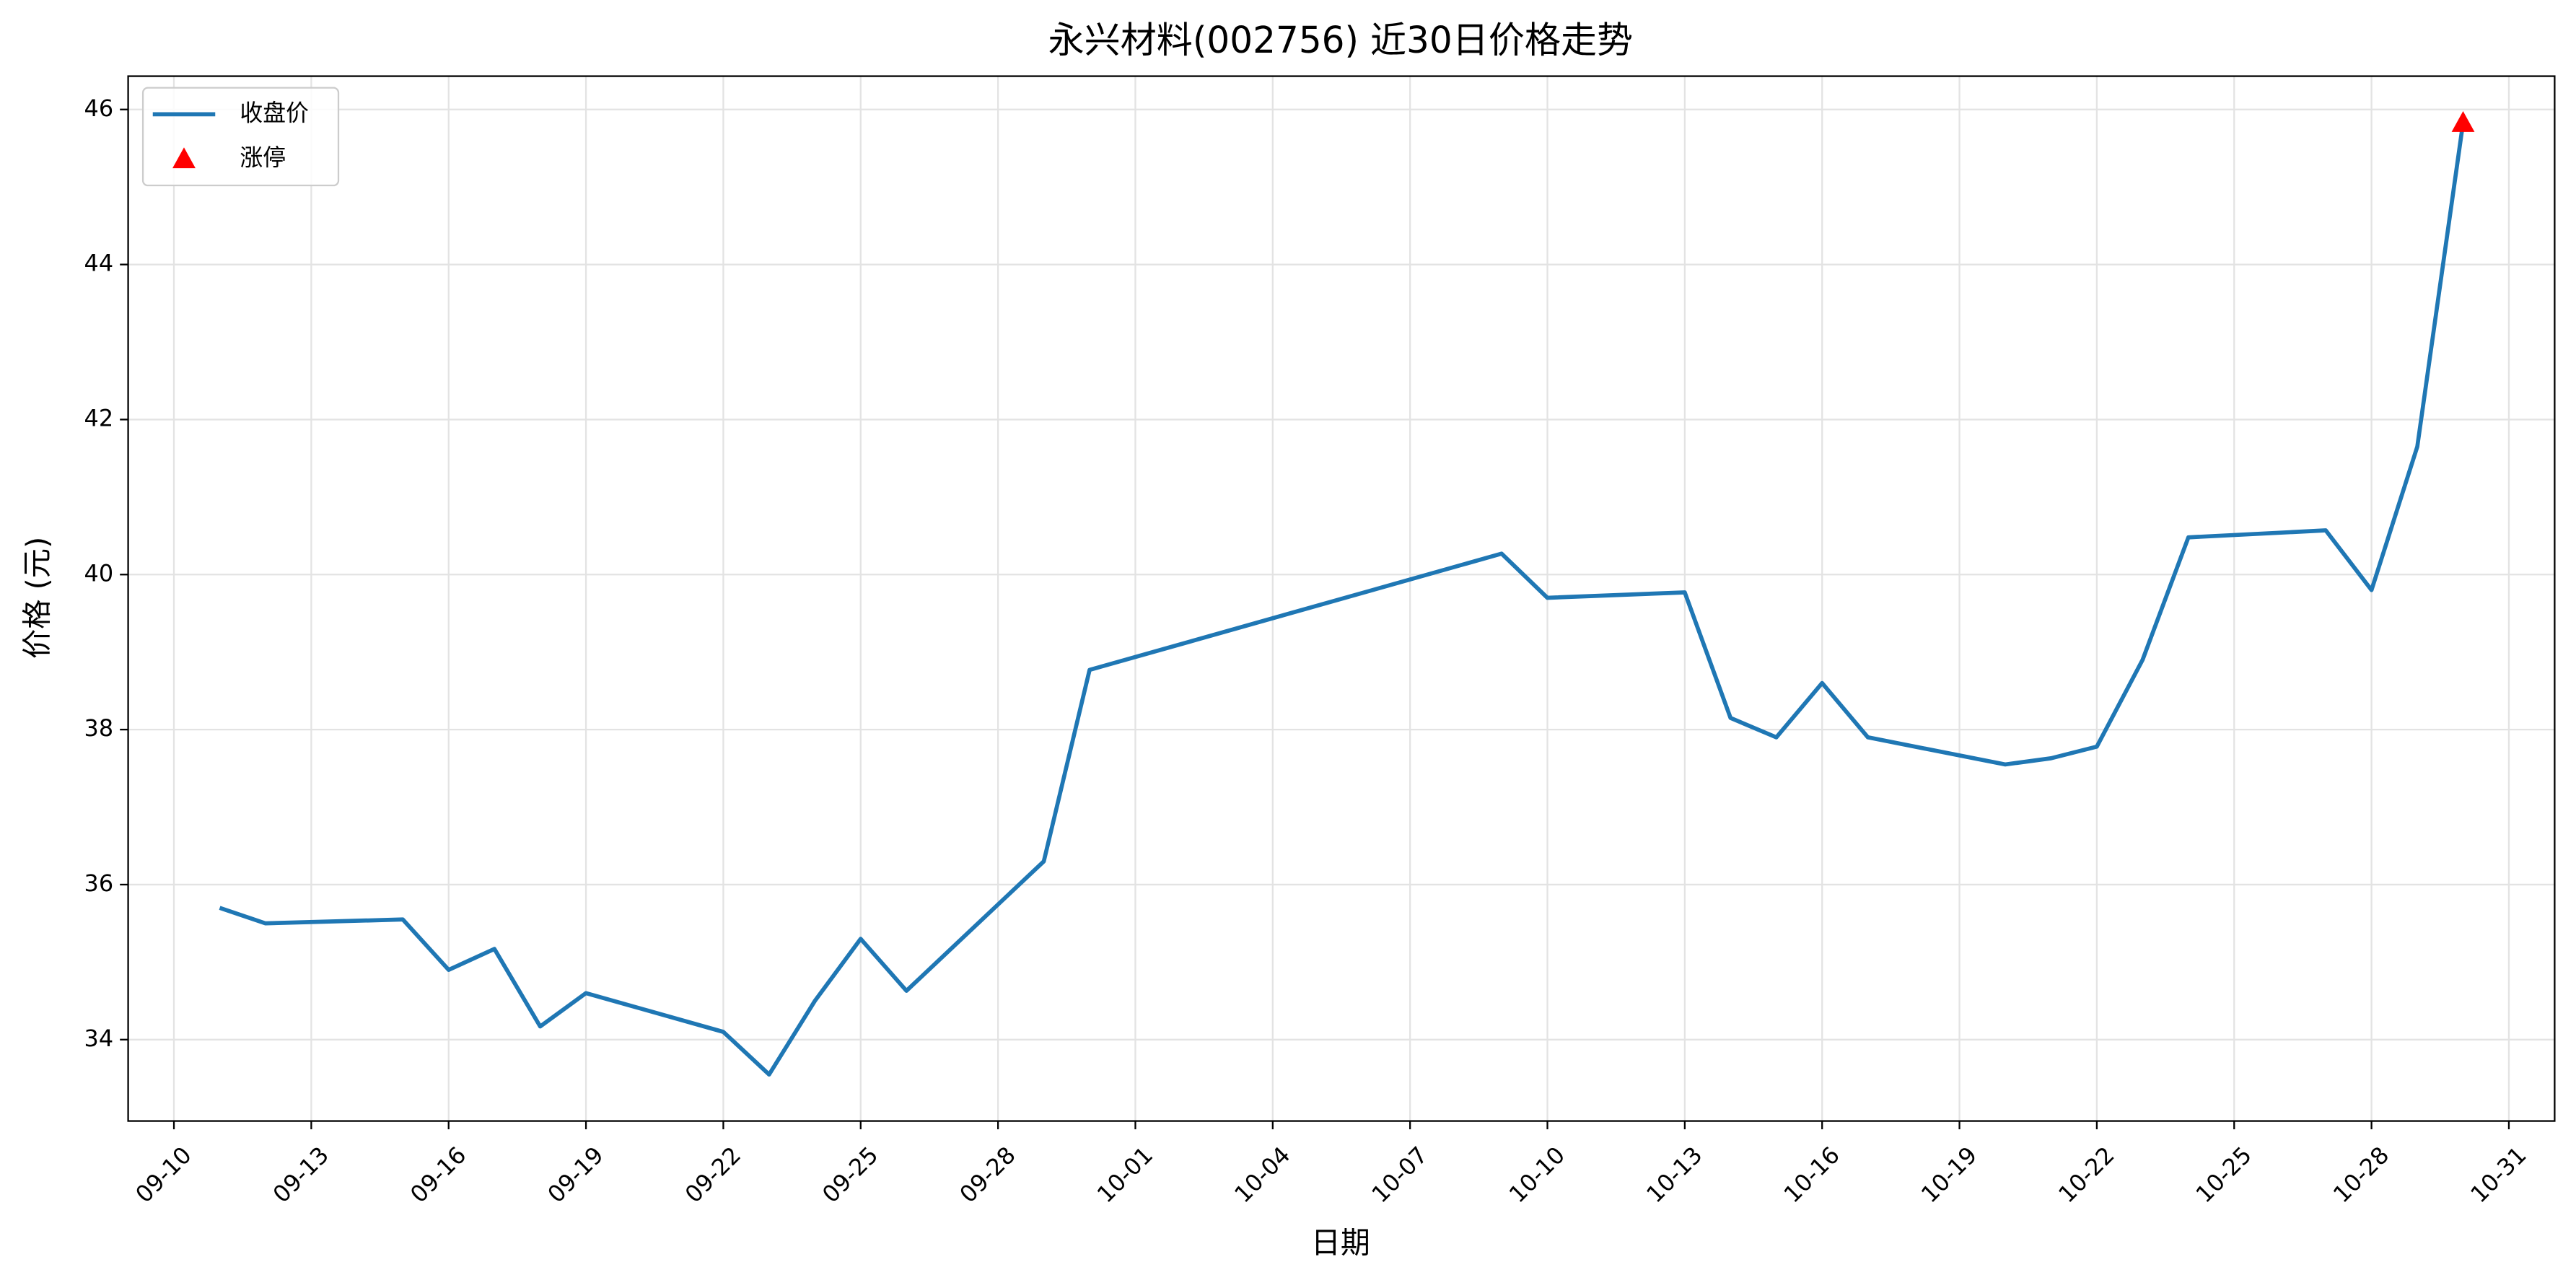 The image size is (2576, 1275). What do you see at coordinates (1340, 40) in the screenshot?
I see `chart-title: 永兴材料(002756) 近30日价格走势` at bounding box center [1340, 40].